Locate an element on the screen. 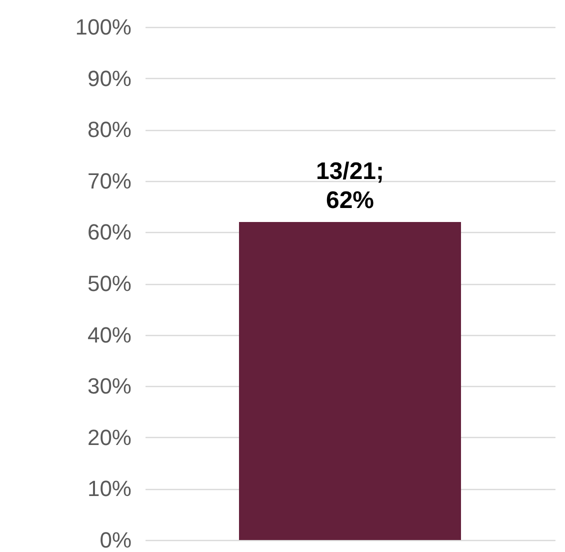 The width and height of the screenshot is (565, 552). y-tick-label: 60% is located at coordinates (109, 232).